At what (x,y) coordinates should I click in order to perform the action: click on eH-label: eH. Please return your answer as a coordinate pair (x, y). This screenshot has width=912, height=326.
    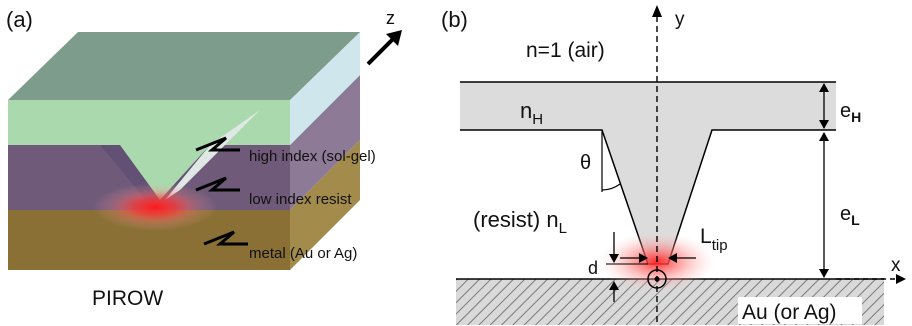
    Looking at the image, I should click on (850, 112).